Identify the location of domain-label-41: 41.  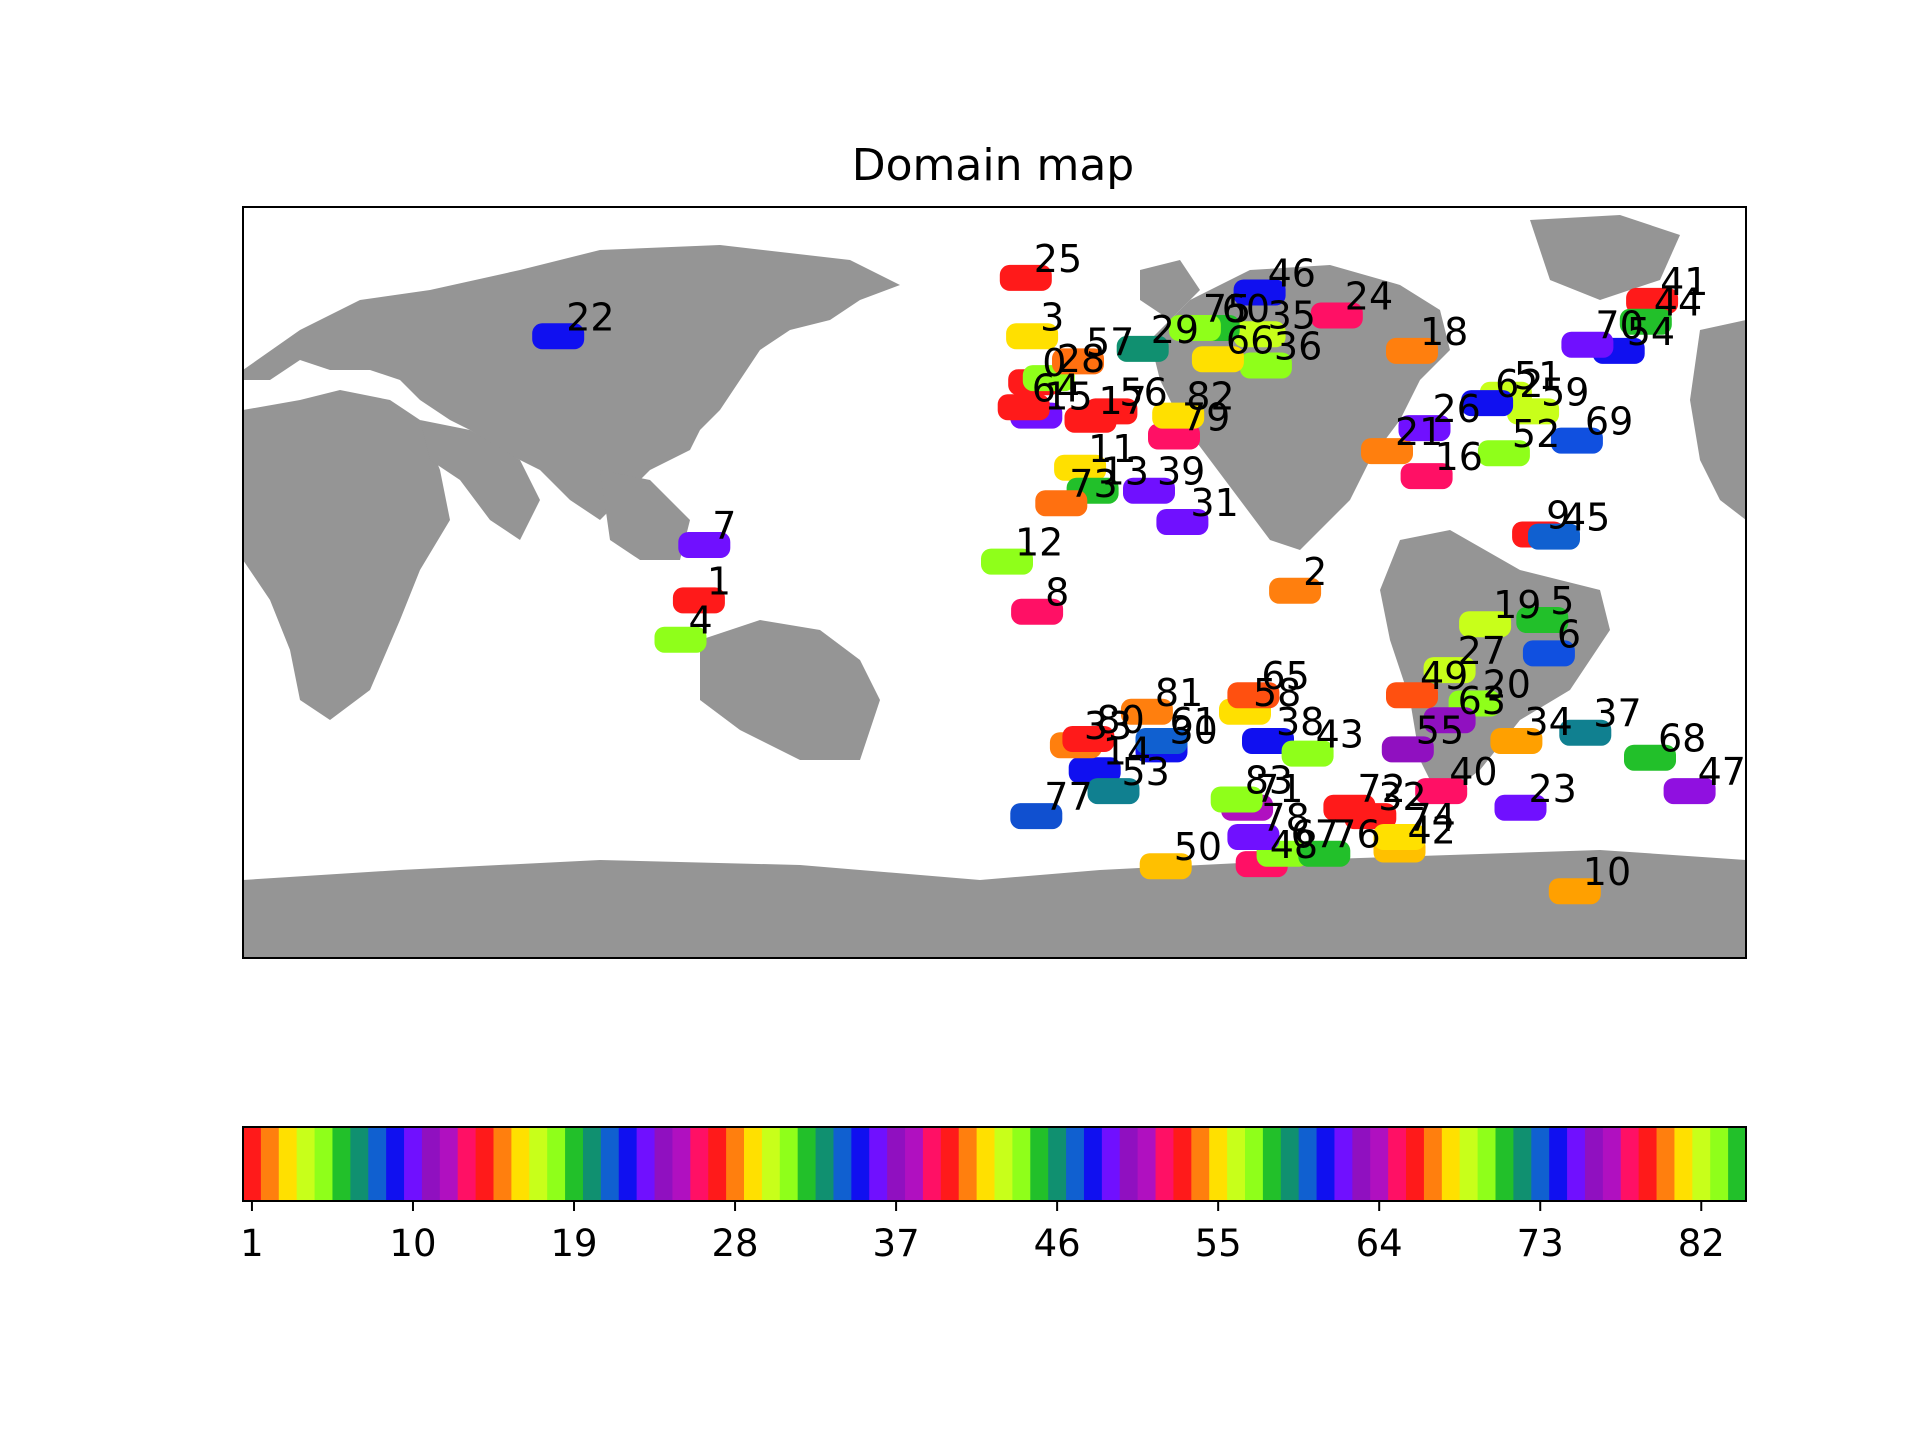
(1684, 282).